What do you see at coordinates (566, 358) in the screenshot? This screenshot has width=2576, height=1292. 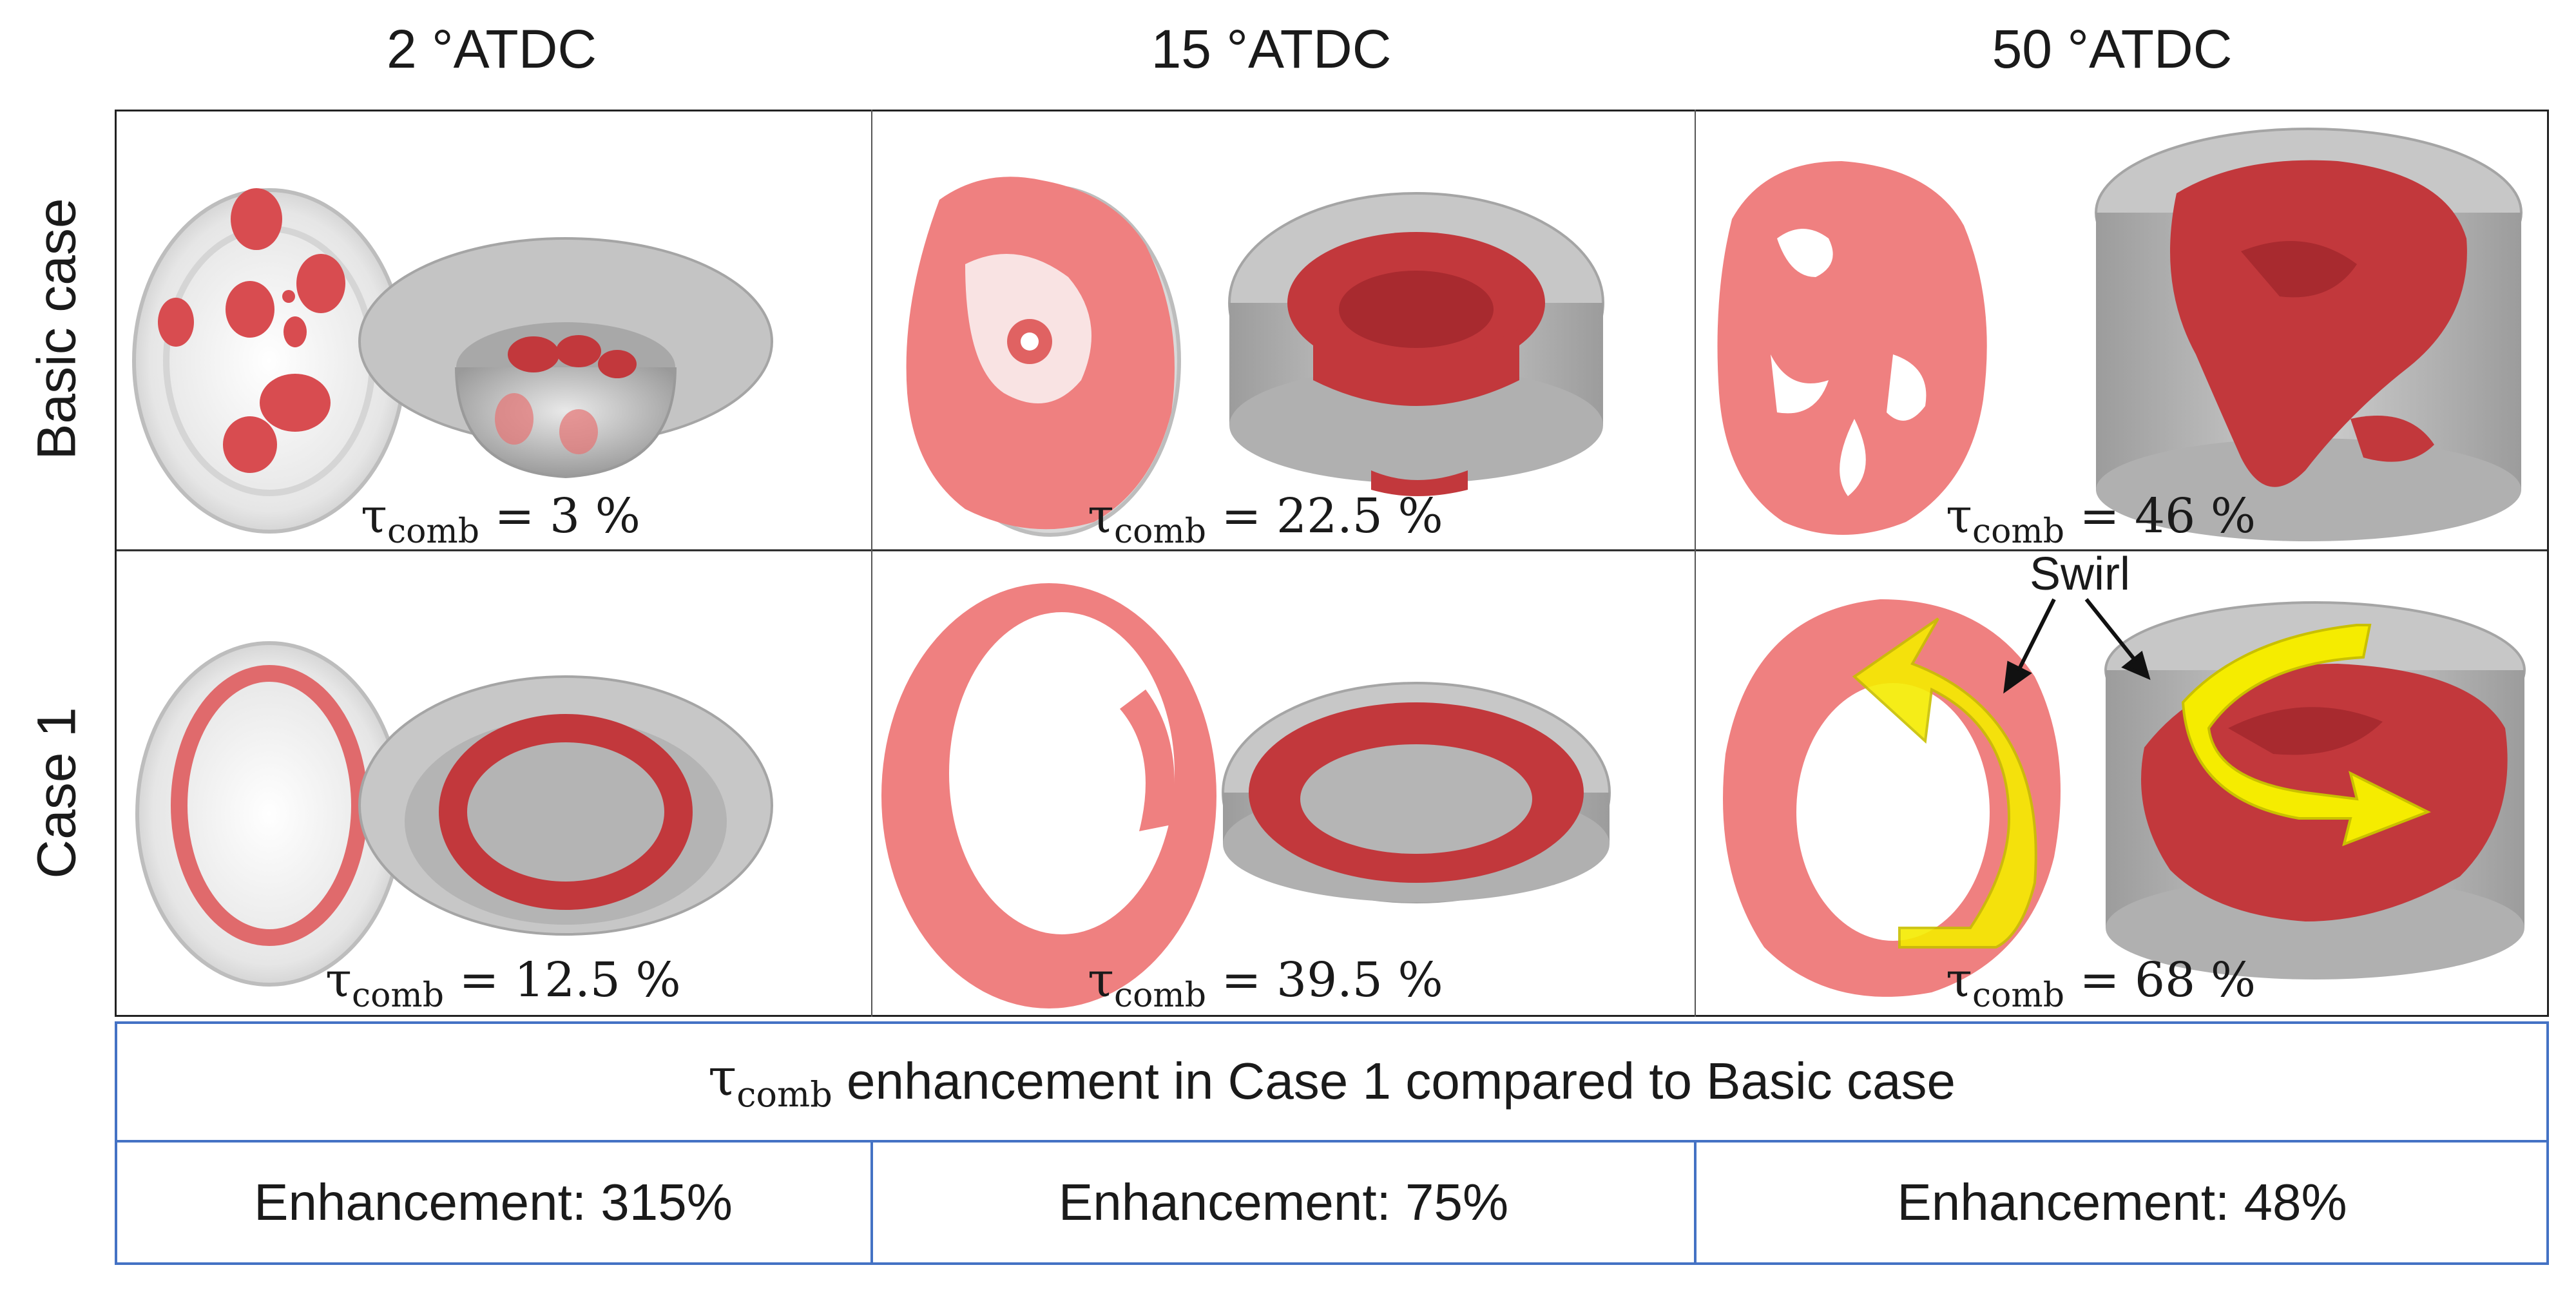 I see `basic-2atdc-sideview` at bounding box center [566, 358].